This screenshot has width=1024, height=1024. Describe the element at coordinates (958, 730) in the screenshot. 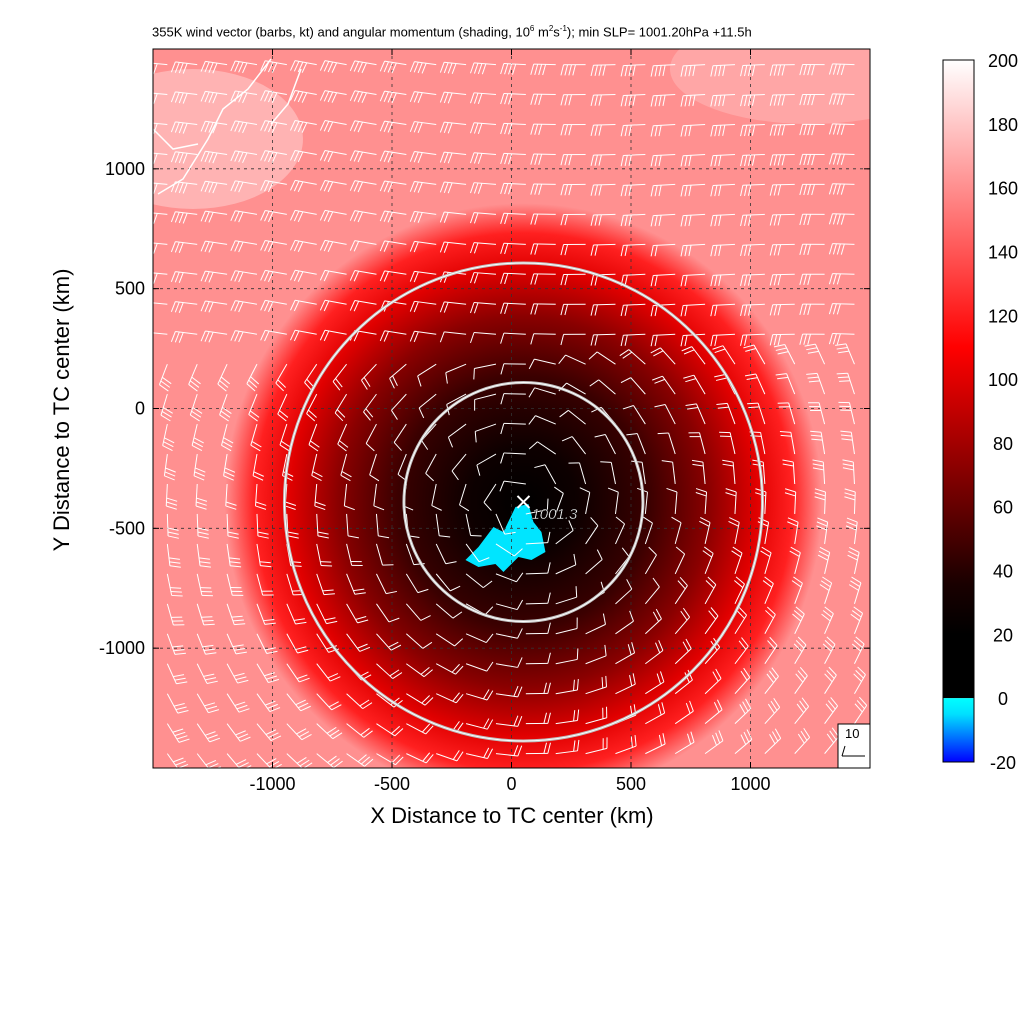

I see `colorbar-negative` at that location.